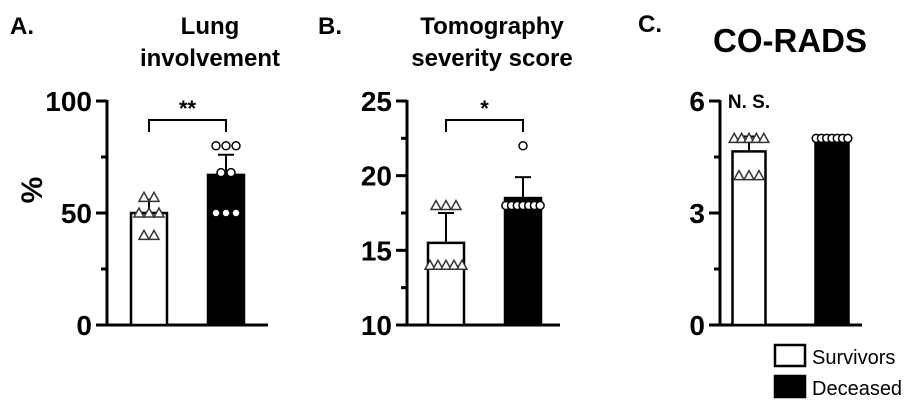 The image size is (909, 401). What do you see at coordinates (853, 358) in the screenshot?
I see `legend-label-survivors: Survivors` at bounding box center [853, 358].